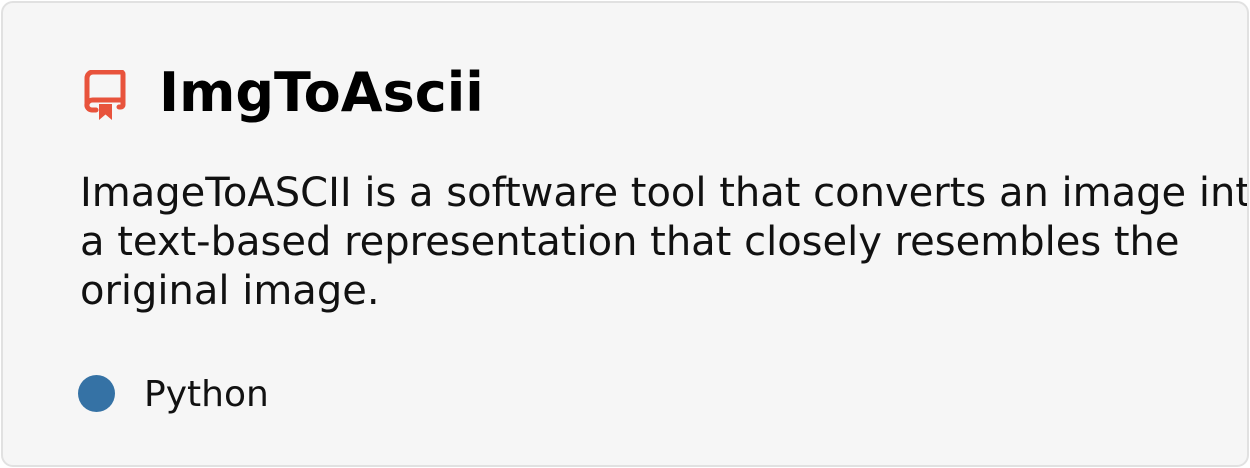  Describe the element at coordinates (206, 394) in the screenshot. I see `language-name: Python` at that location.